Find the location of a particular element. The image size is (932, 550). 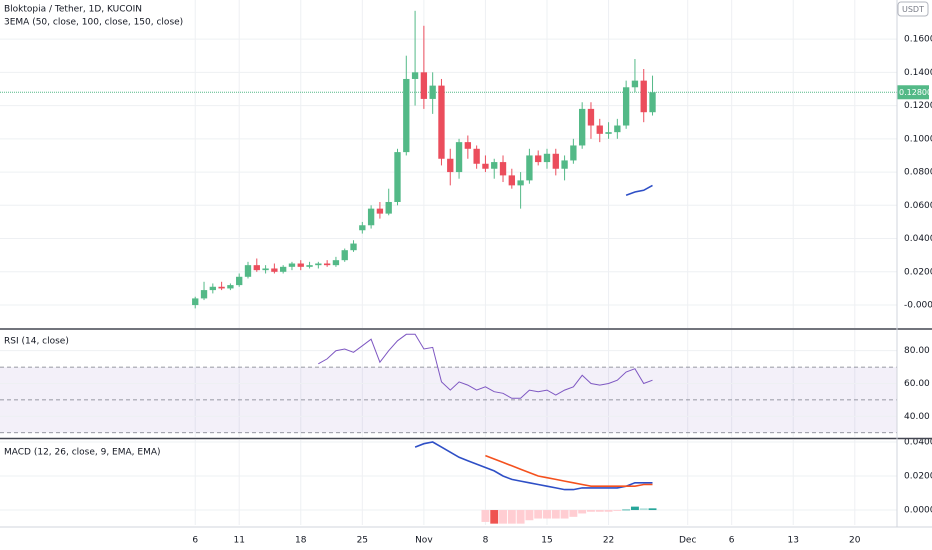

x-tick-label: 20 is located at coordinates (855, 541).